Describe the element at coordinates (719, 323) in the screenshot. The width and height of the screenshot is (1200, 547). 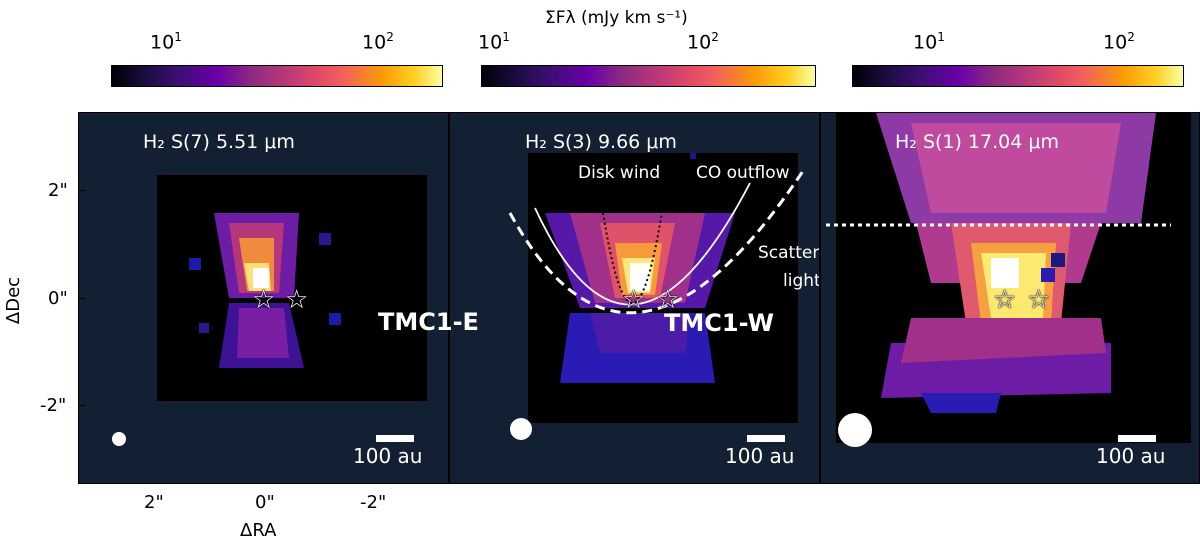
I see `tmc1-w-label: TMC1-W` at that location.